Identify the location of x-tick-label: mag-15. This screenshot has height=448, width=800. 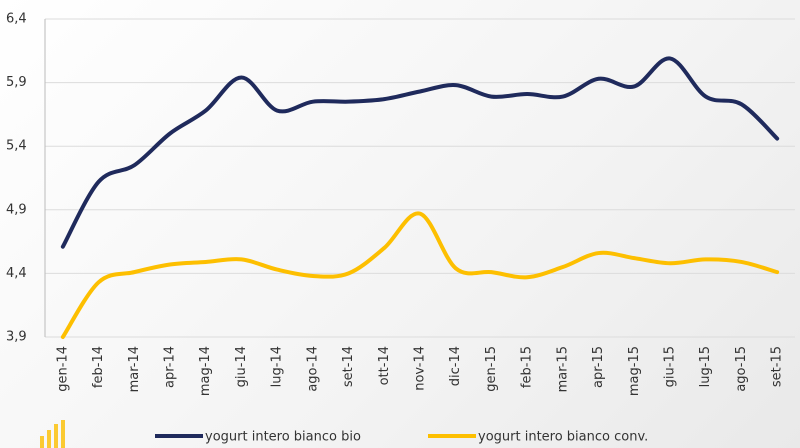
(634, 371).